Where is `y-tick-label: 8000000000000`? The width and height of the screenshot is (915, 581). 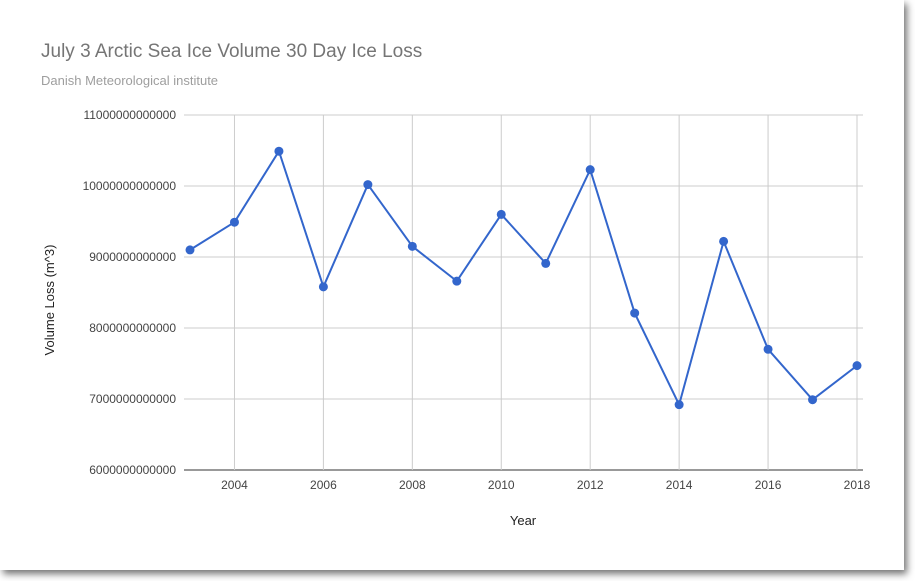
y-tick-label: 8000000000000 is located at coordinates (132, 328).